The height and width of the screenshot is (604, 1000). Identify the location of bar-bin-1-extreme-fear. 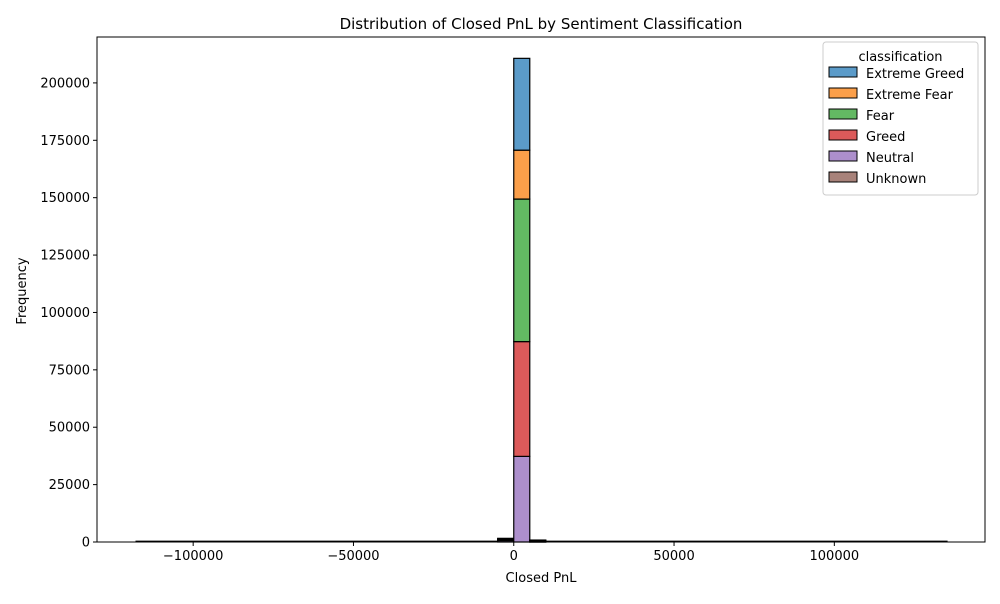
(522, 174).